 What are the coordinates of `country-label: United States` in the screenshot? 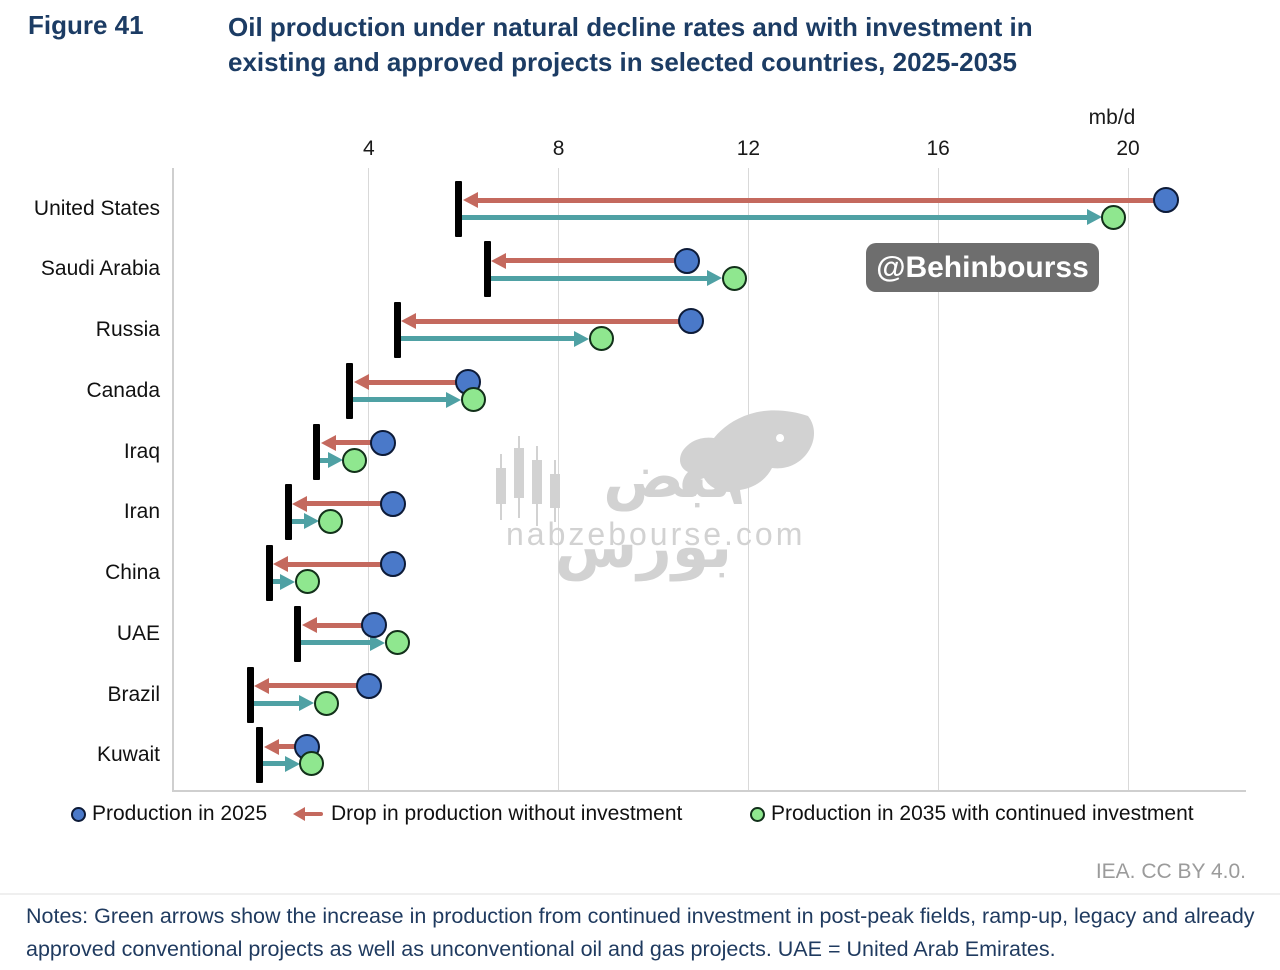 It's located at (96, 208).